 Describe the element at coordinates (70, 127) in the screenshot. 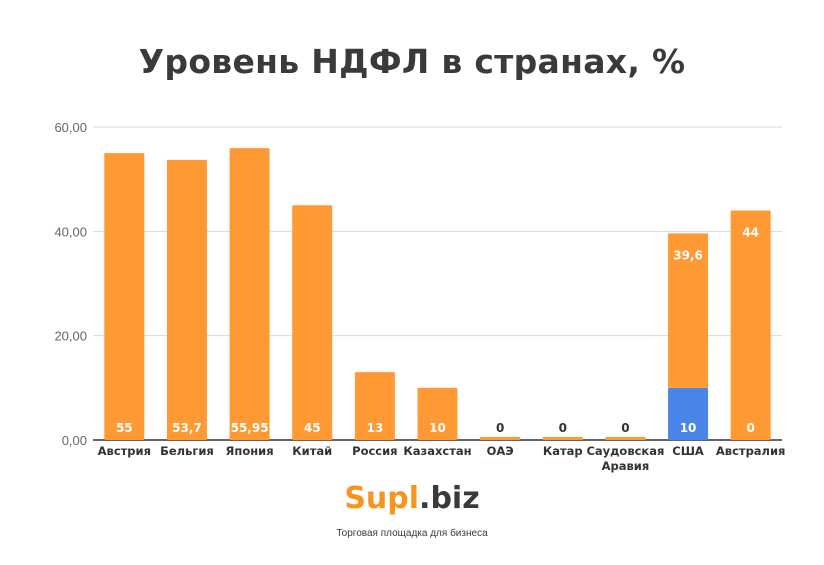

I see `y-tick-label: 60,00` at that location.